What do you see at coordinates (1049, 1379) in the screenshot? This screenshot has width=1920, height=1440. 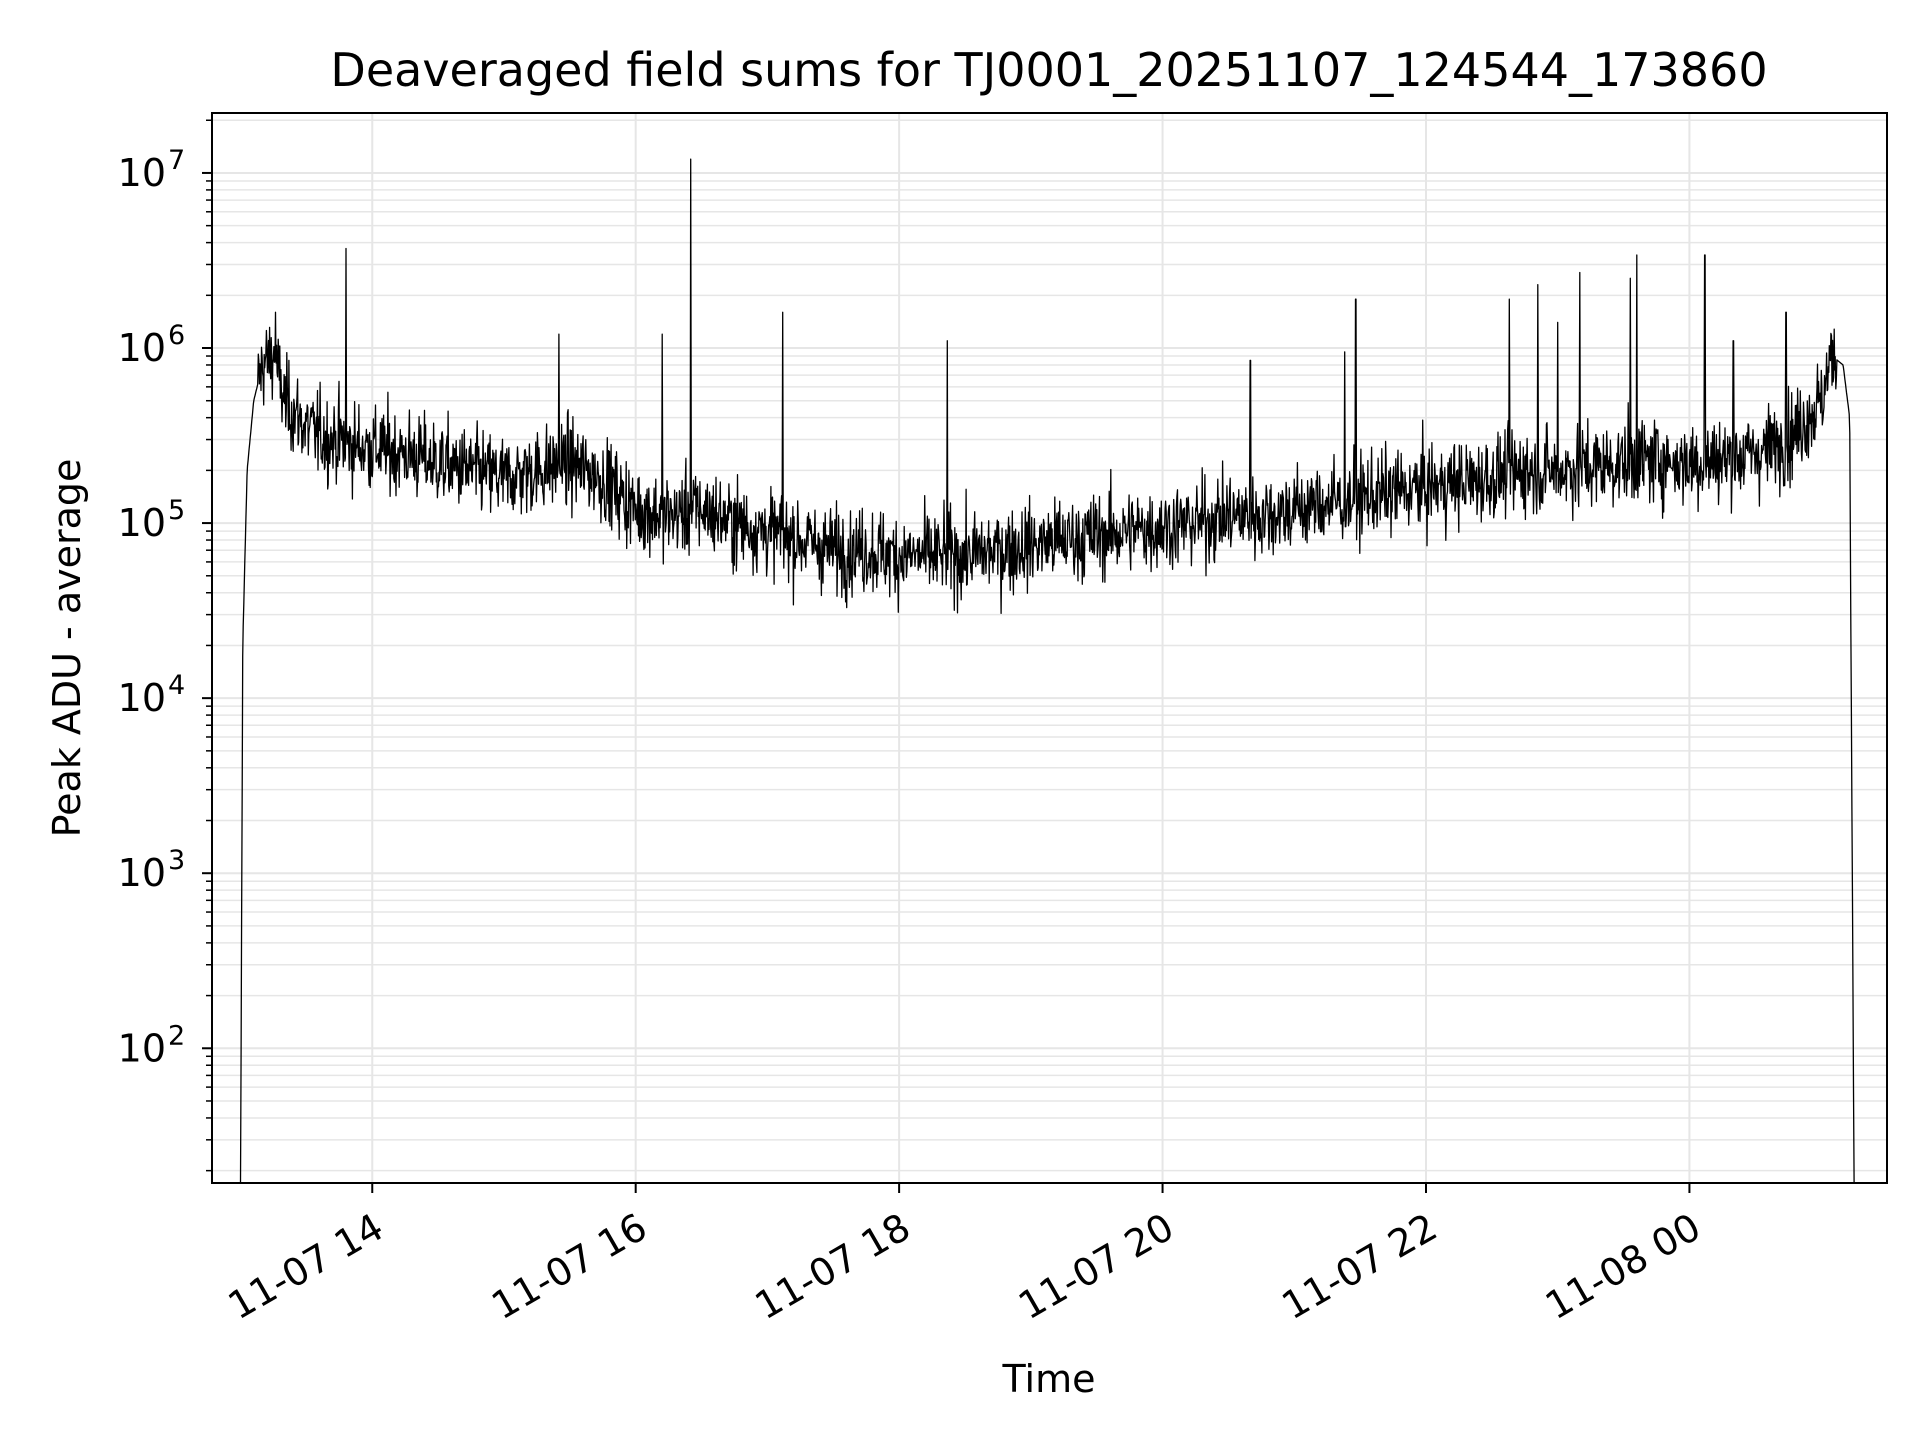 I see `x-axis-label: Time` at bounding box center [1049, 1379].